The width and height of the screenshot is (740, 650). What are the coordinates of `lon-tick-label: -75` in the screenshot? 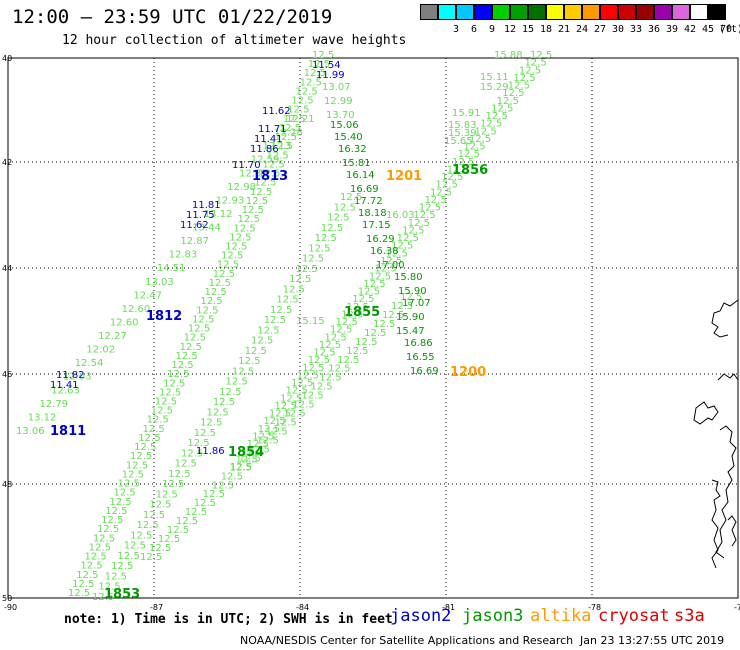 It's located at (737, 607).